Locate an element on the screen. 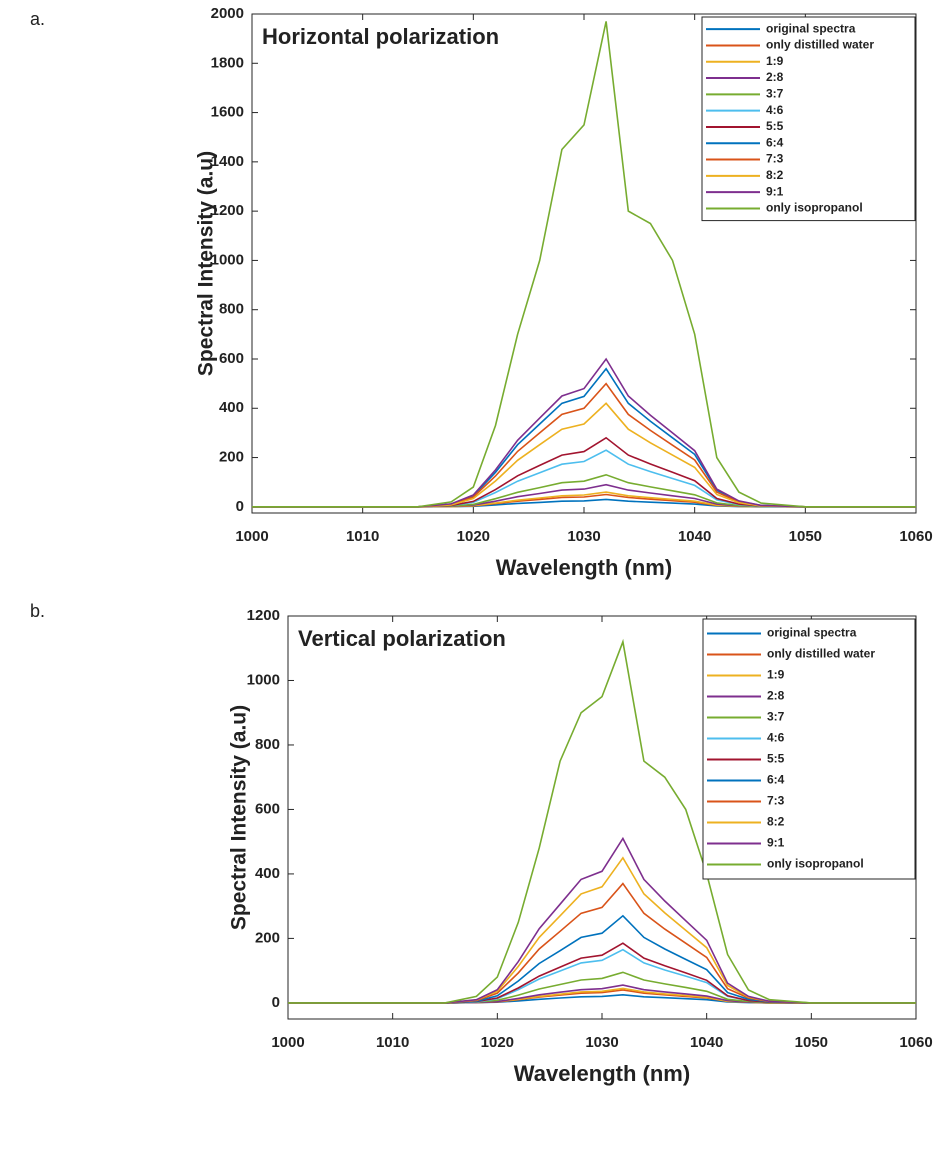 The image size is (942, 1173). chart-title: Horizontal polarization is located at coordinates (380, 36).